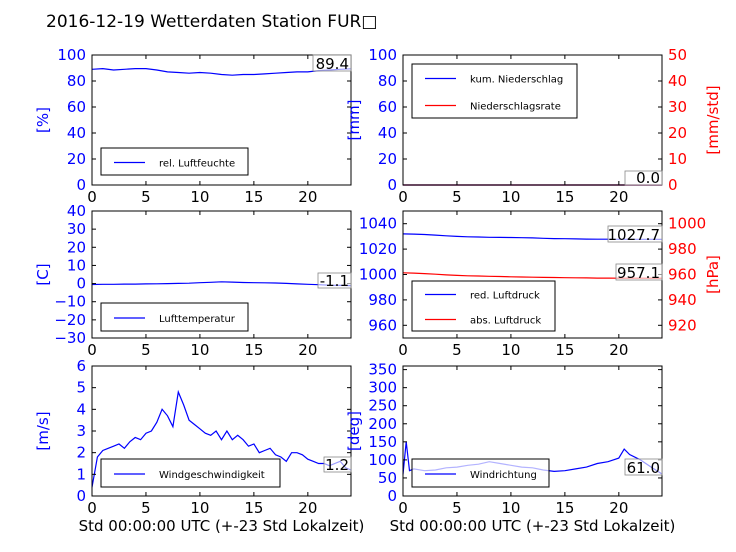 The width and height of the screenshot is (736, 552). Describe the element at coordinates (378, 275) in the screenshot. I see `y-tick-label: 1000` at that location.